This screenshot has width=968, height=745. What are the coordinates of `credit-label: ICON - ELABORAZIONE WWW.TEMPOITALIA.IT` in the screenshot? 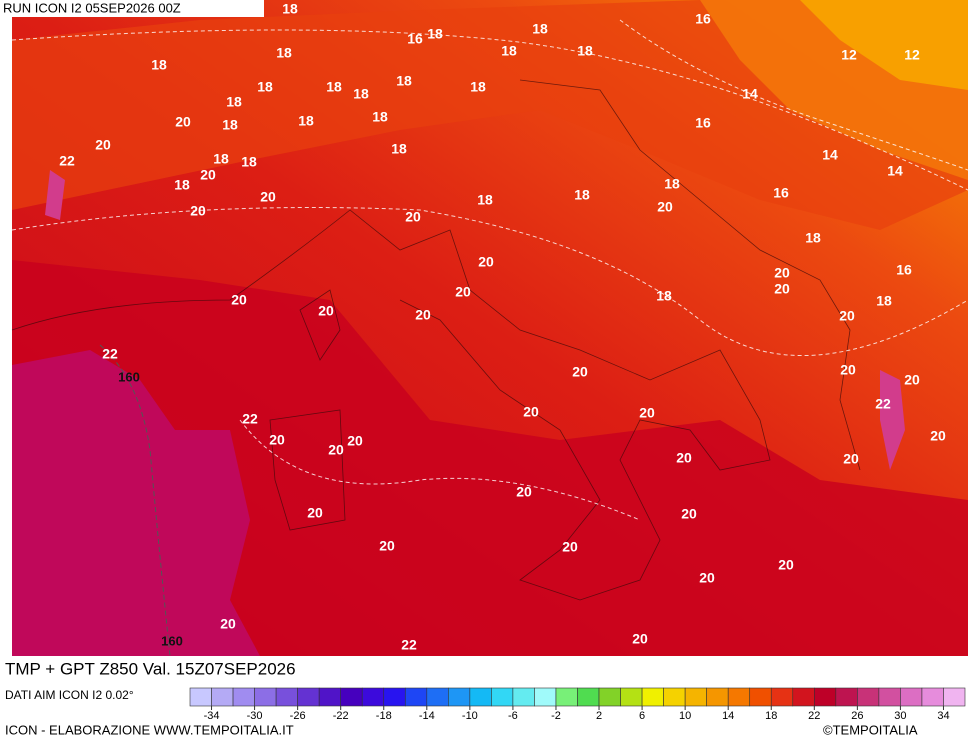 It's located at (149, 729).